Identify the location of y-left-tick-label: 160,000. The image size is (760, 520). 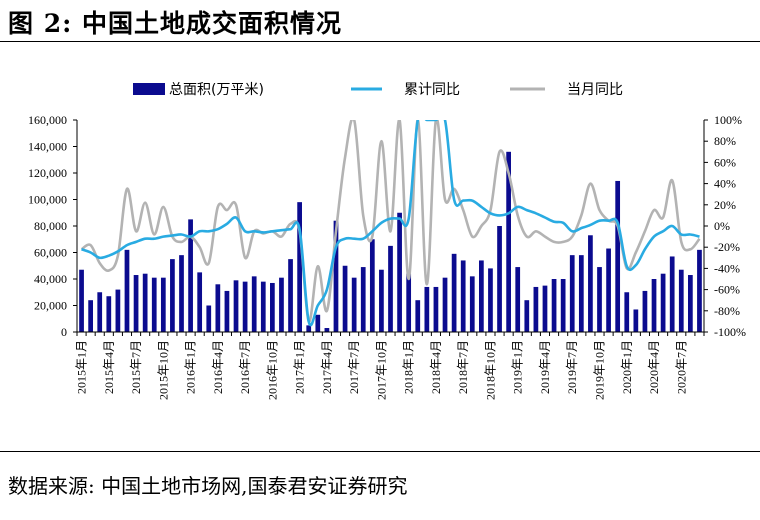
(47, 120).